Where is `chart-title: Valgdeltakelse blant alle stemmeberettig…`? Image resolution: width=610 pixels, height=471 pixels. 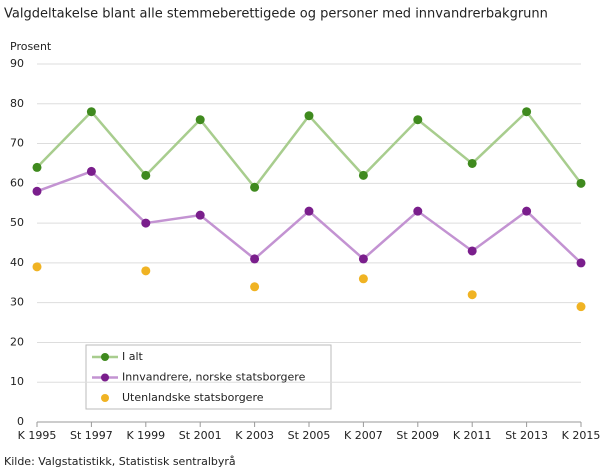 chart-title: Valgdeltakelse blant alle stemmeberettig… is located at coordinates (276, 14).